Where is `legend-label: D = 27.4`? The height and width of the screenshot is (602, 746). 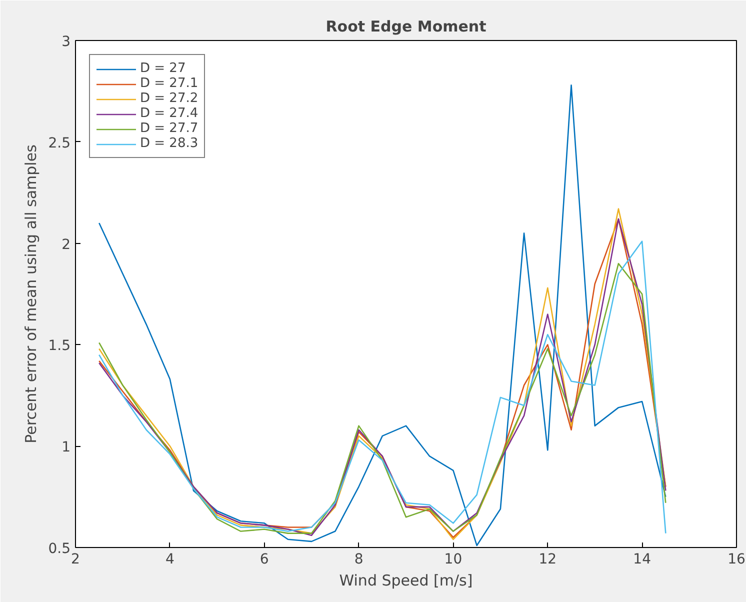
legend-label: D = 27.4 is located at coordinates (169, 113).